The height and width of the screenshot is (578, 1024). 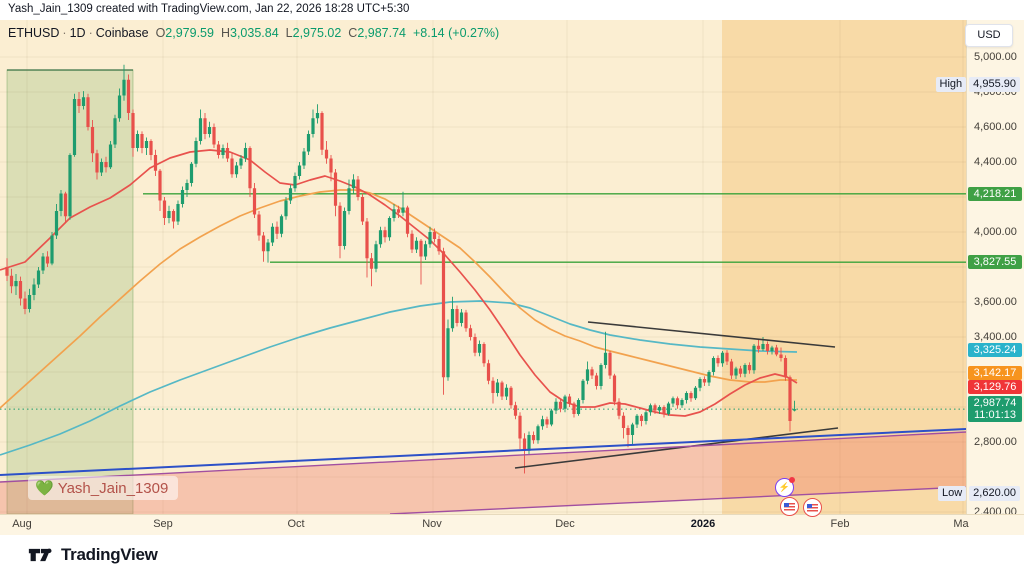 What do you see at coordinates (512, 525) in the screenshot?
I see `time-axis: Aug Sep Oct Nov Dec 2026 Feb Ma` at bounding box center [512, 525].